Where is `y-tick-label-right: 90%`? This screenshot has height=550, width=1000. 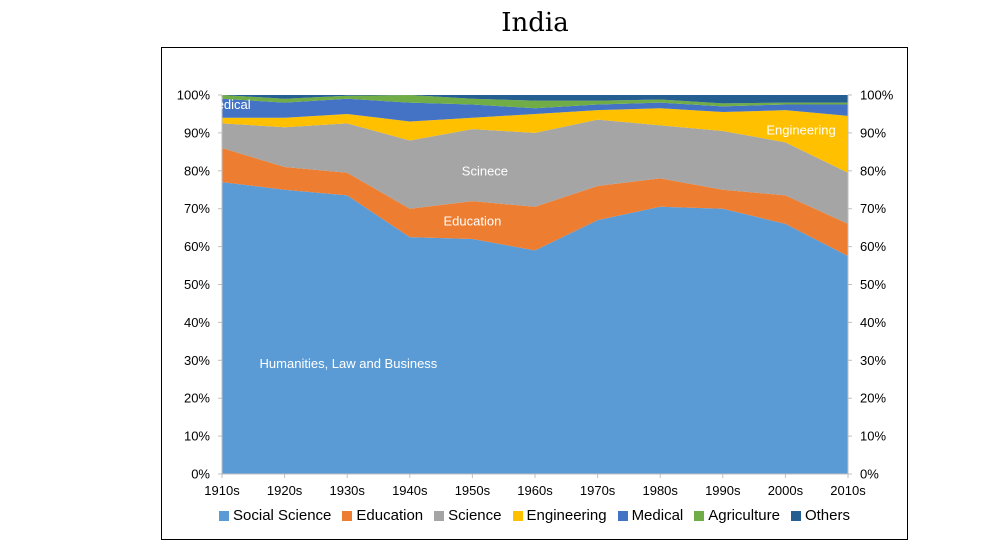
y-tick-label-right: 90% is located at coordinates (873, 132).